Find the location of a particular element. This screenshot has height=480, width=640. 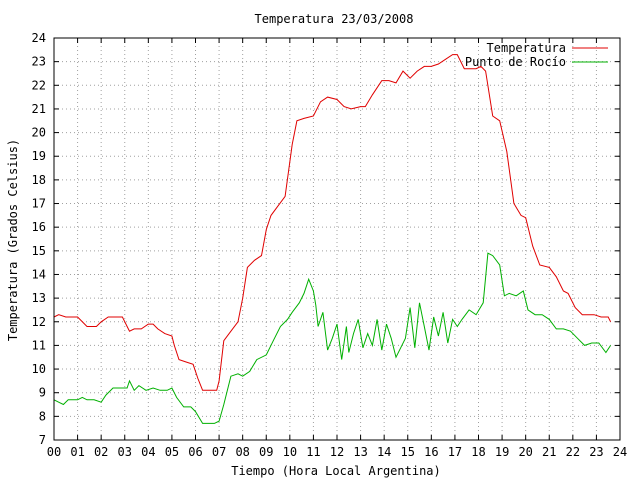

x-tick-label: 15 is located at coordinates (408, 452).